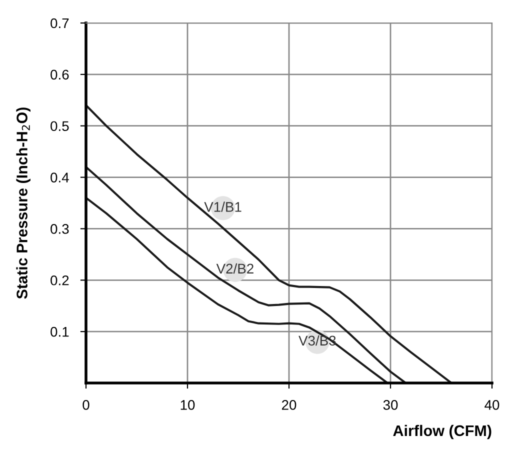 The width and height of the screenshot is (518, 464). Describe the element at coordinates (235, 268) in the screenshot. I see `annotation: V2/B2` at that location.